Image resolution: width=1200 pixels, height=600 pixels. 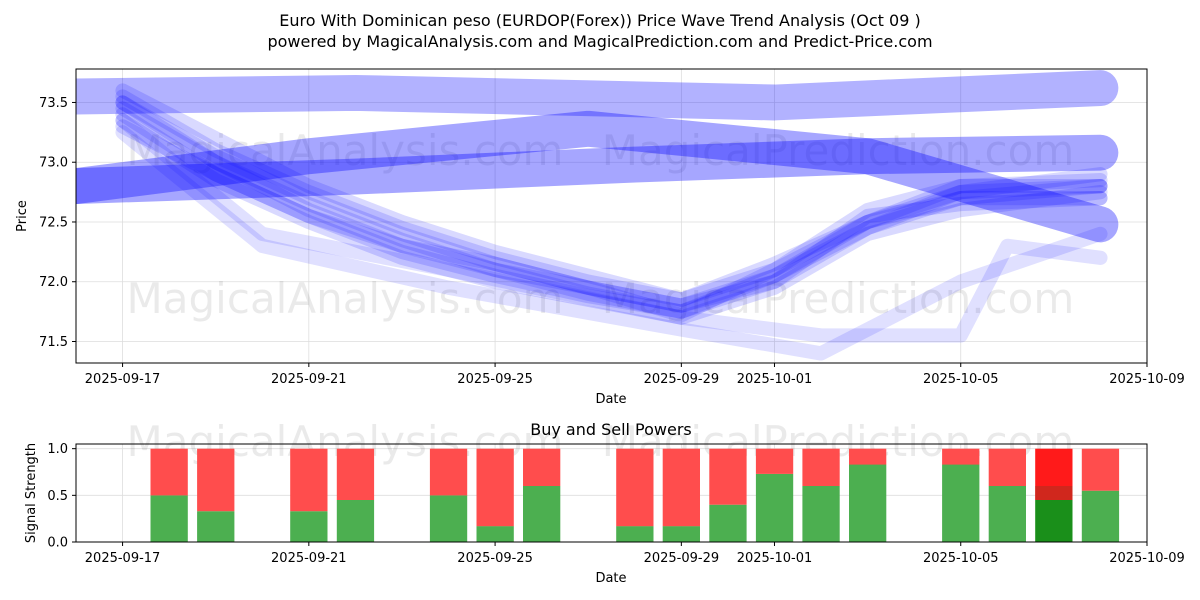 I want to click on price-x-tick-label: 2025-09-21, so click(x=309, y=379).